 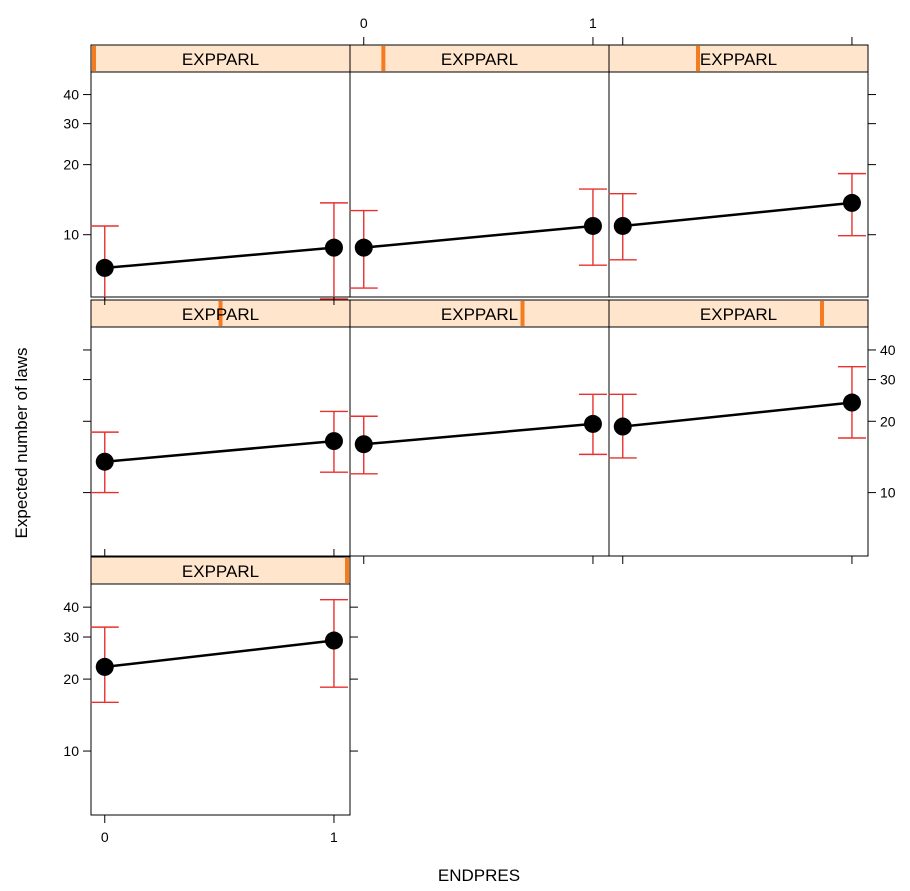 I want to click on panel-5: EXPPARL, so click(x=479, y=428).